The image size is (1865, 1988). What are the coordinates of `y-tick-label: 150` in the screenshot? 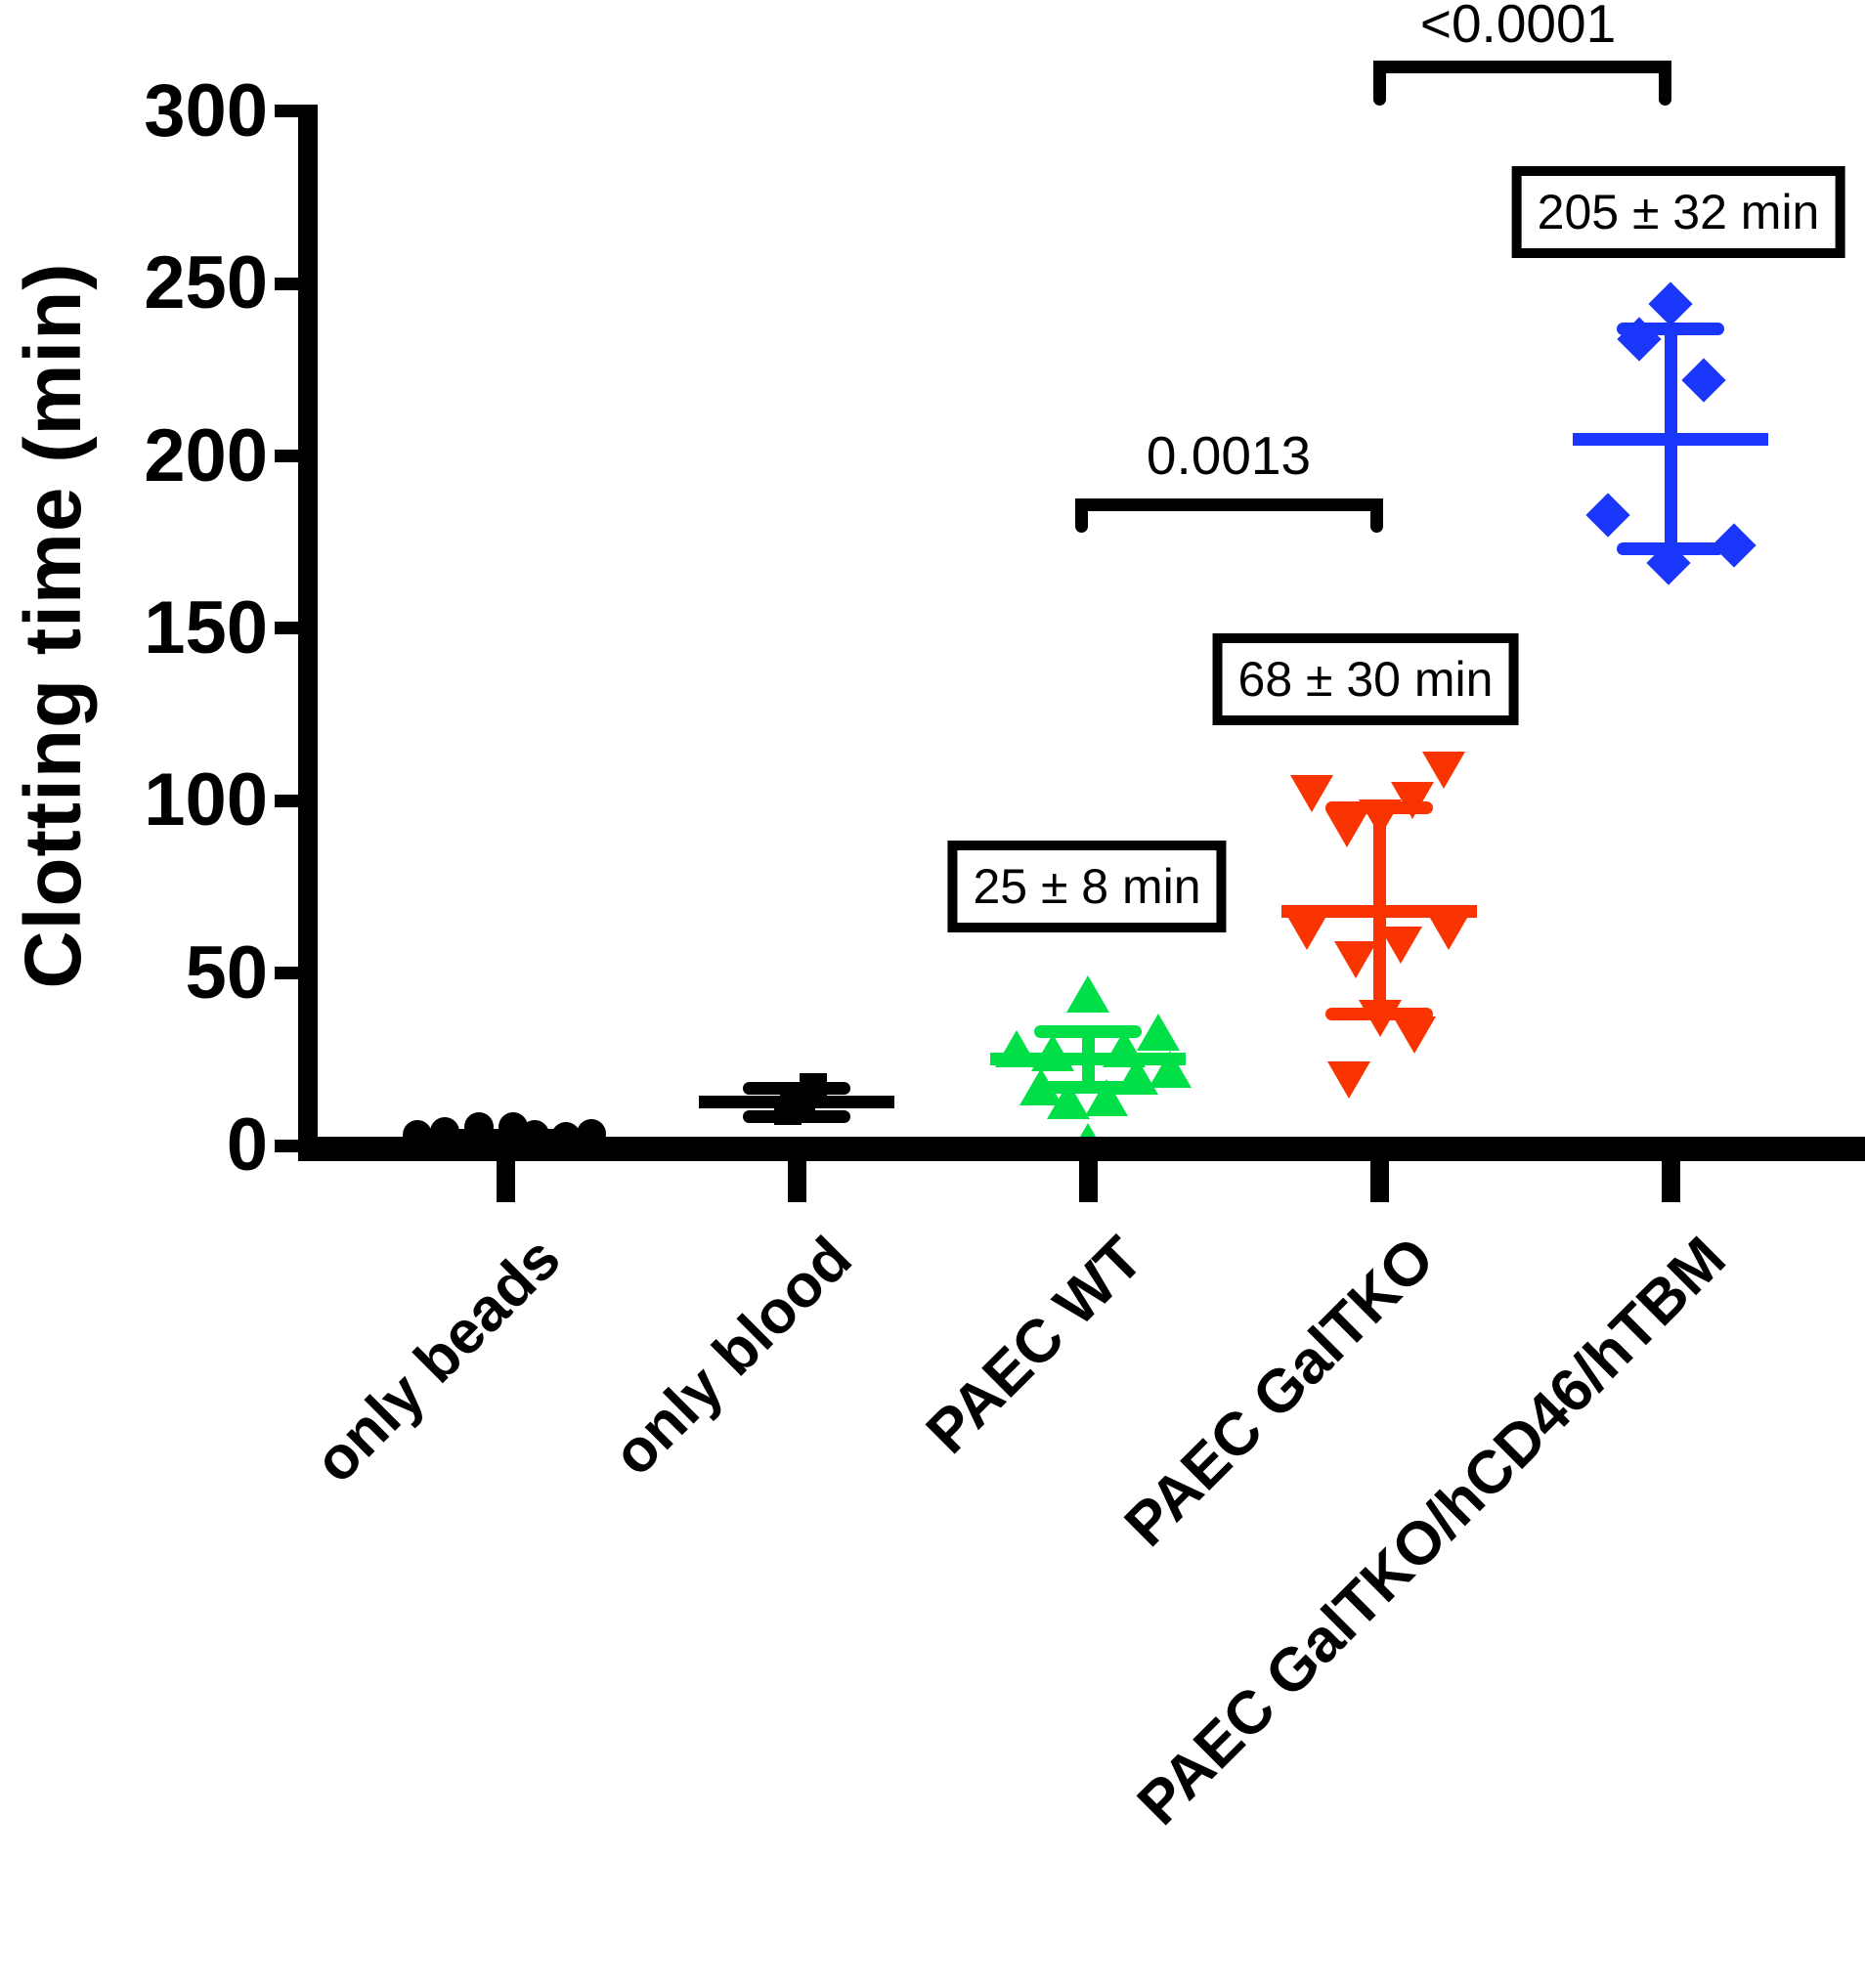 It's located at (206, 627).